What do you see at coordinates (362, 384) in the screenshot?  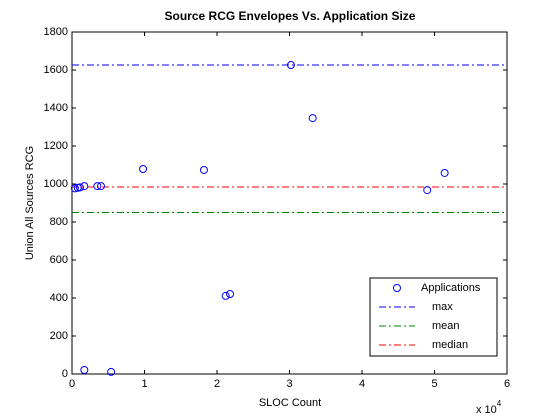 I see `x-tick-label: 4` at bounding box center [362, 384].